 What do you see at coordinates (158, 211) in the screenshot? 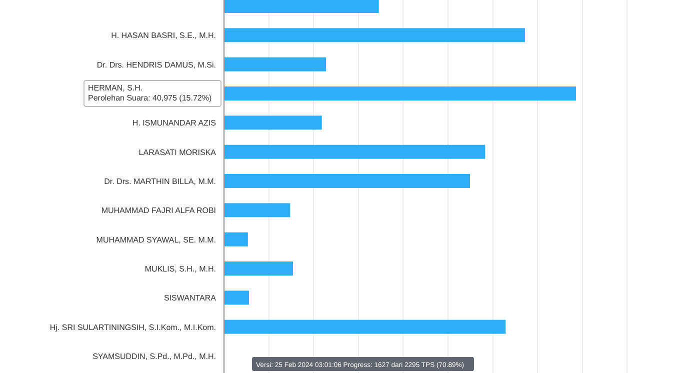
I see `y-tick-label: MUHAMMAD FAJRI ALFA ROBI` at bounding box center [158, 211].